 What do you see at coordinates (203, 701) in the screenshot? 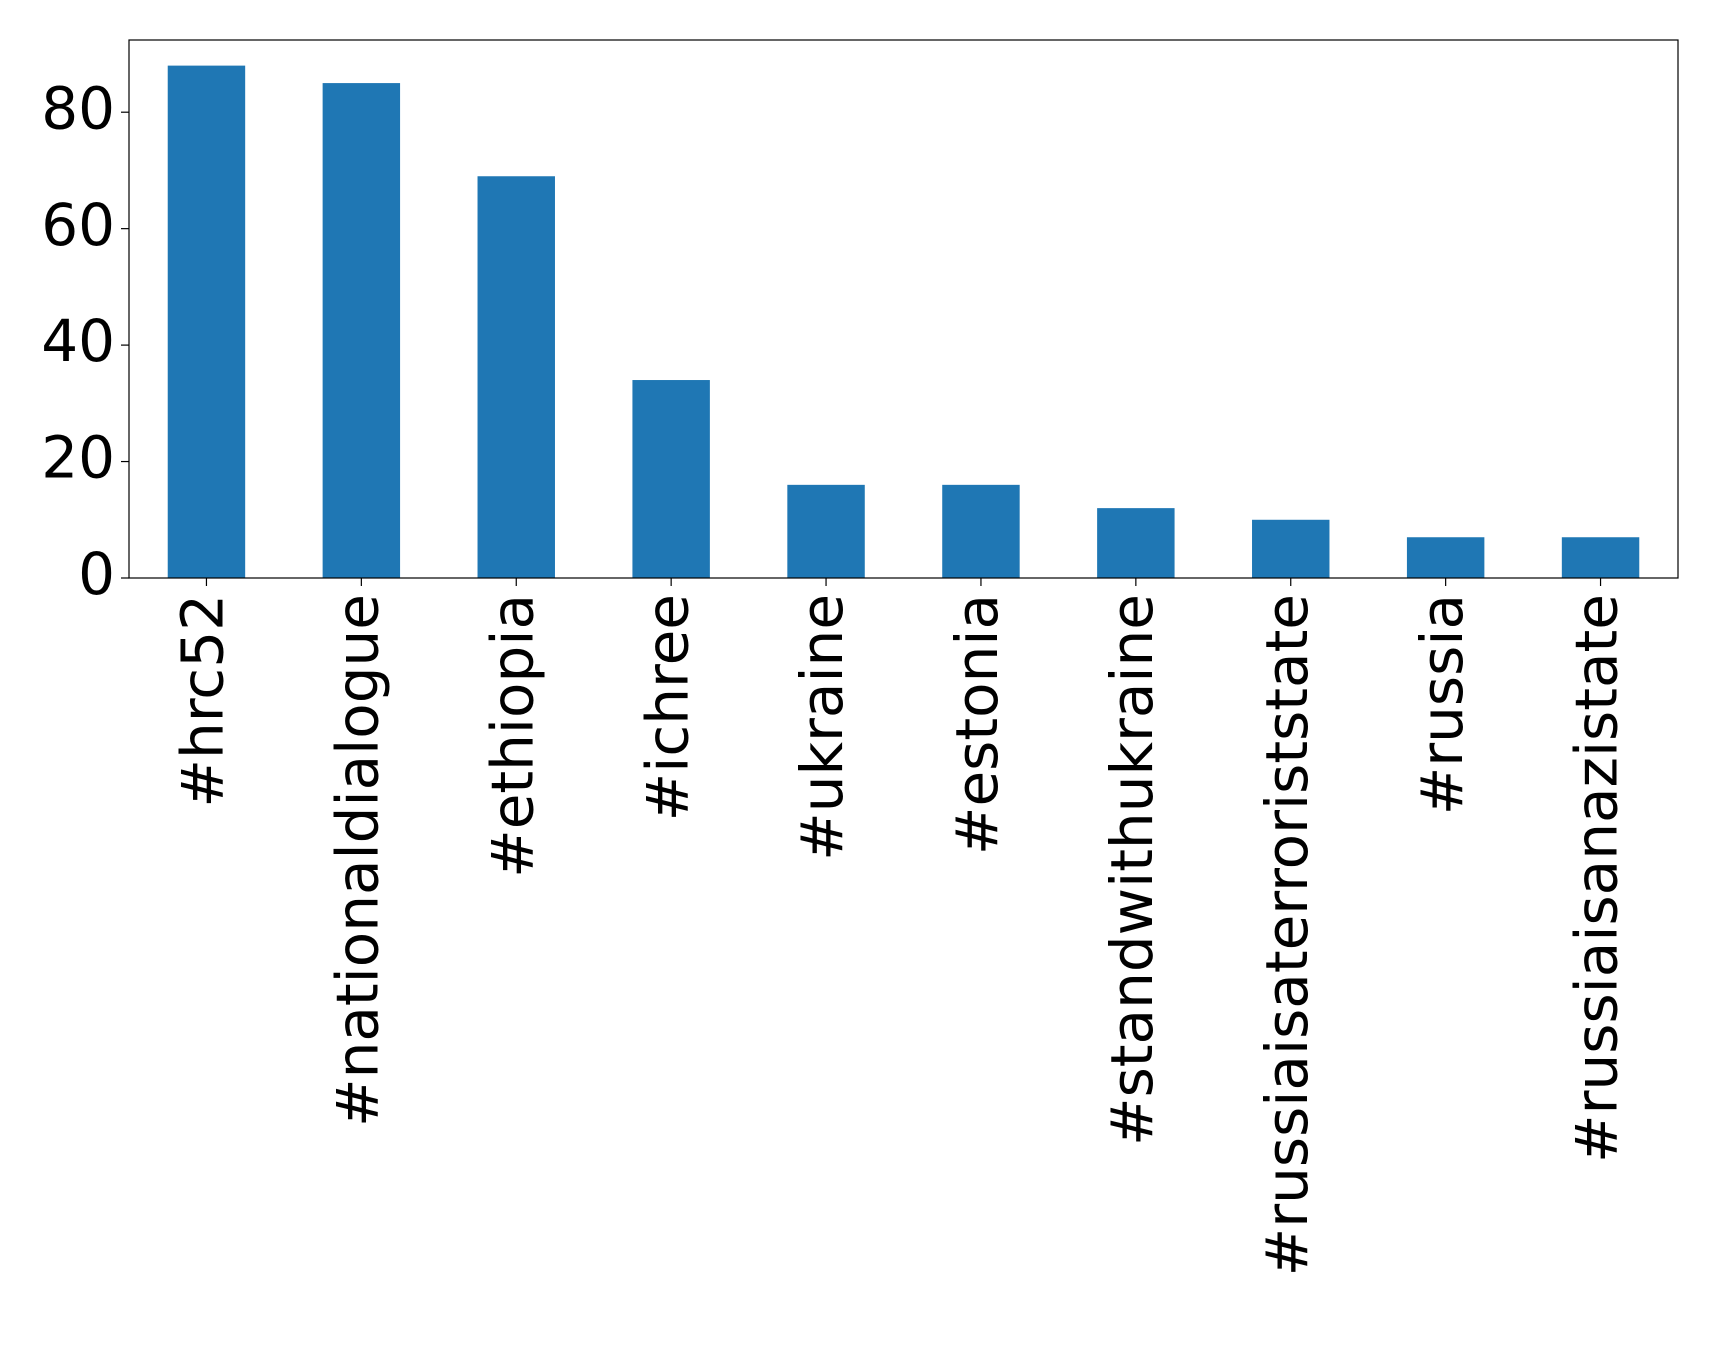
I see `x-tick-label: #hrc52` at bounding box center [203, 701].